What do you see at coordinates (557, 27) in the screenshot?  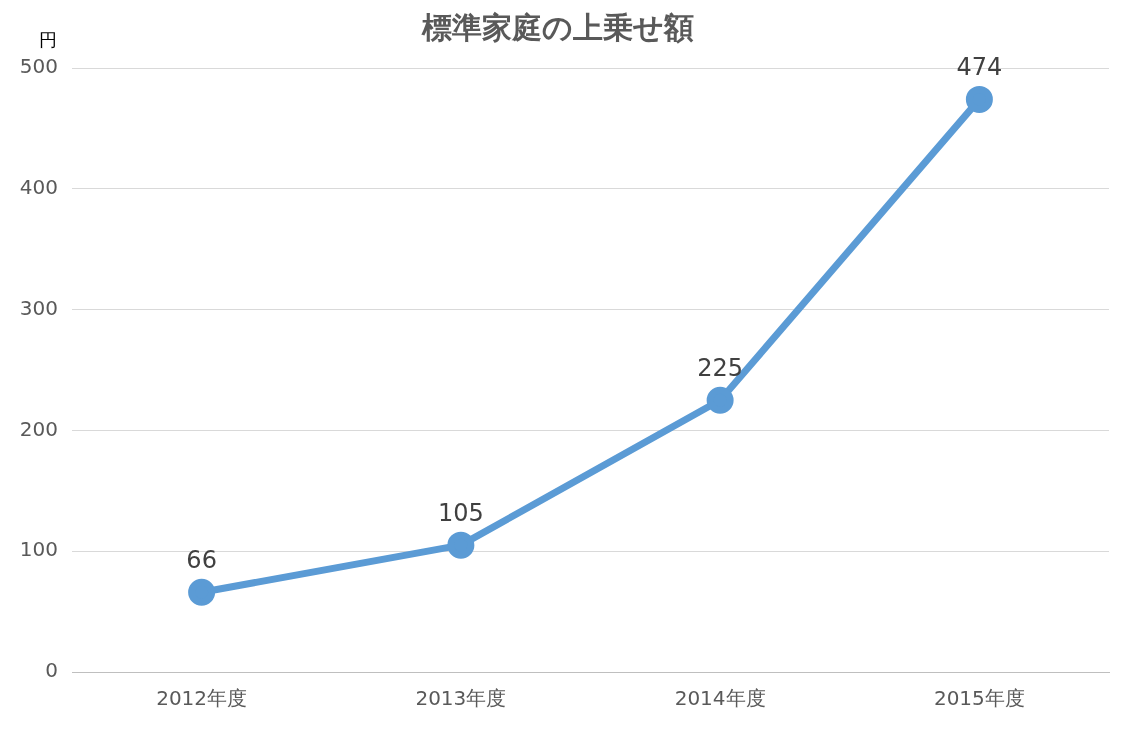 I see `chart-title: 標準家庭の上乗せ額` at bounding box center [557, 27].